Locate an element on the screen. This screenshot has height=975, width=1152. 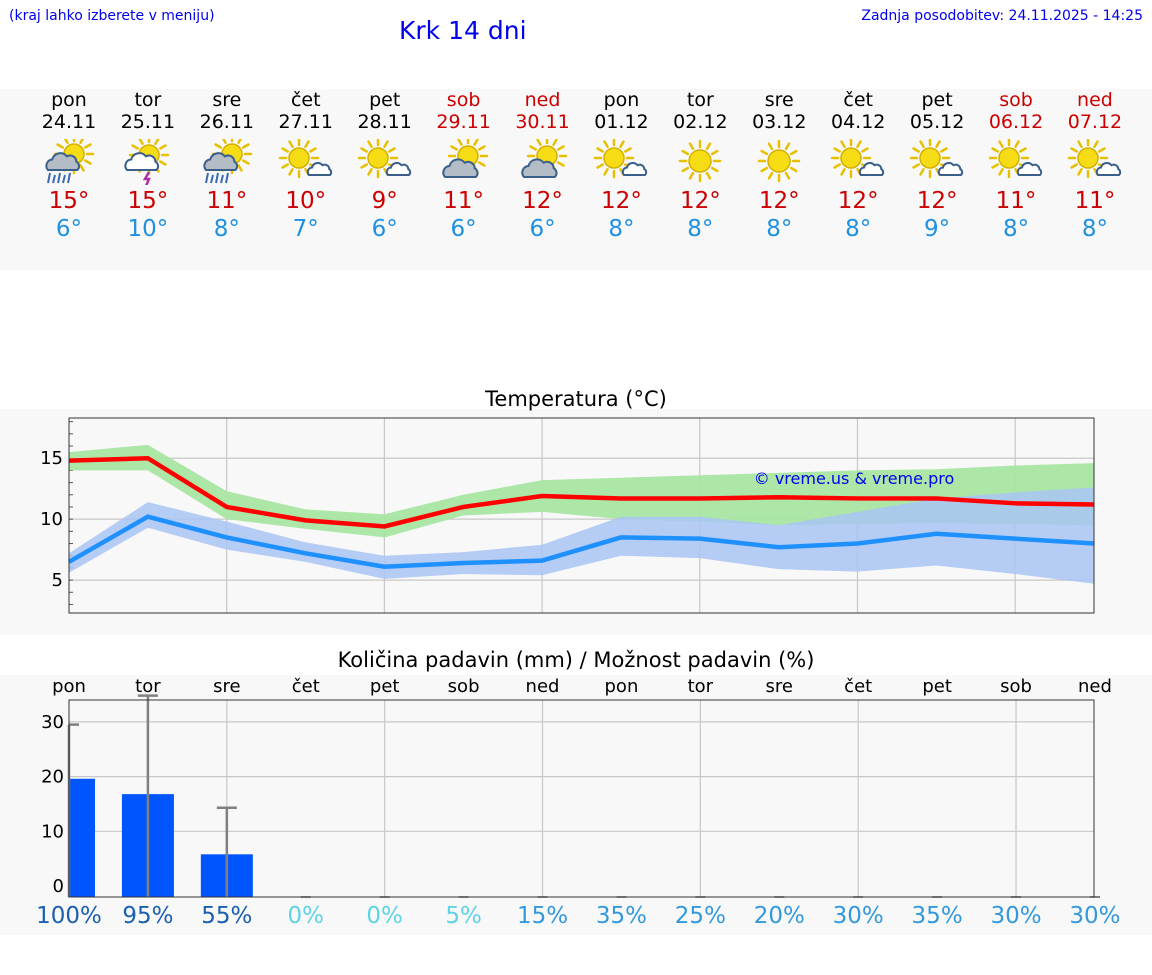
max-temp-range-band is located at coordinates (581, 491).